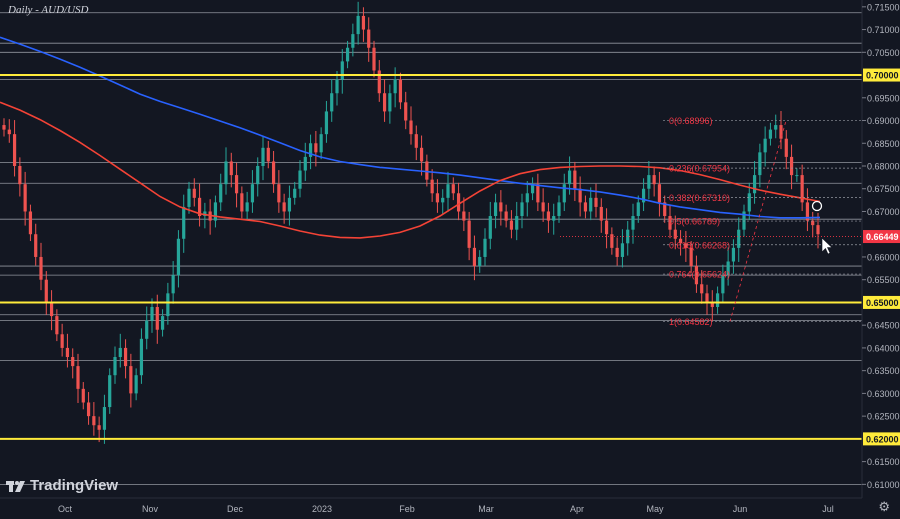 Image resolution: width=900 pixels, height=519 pixels. What do you see at coordinates (883, 417) in the screenshot?
I see `price-tick-label: 0.62500` at bounding box center [883, 417].